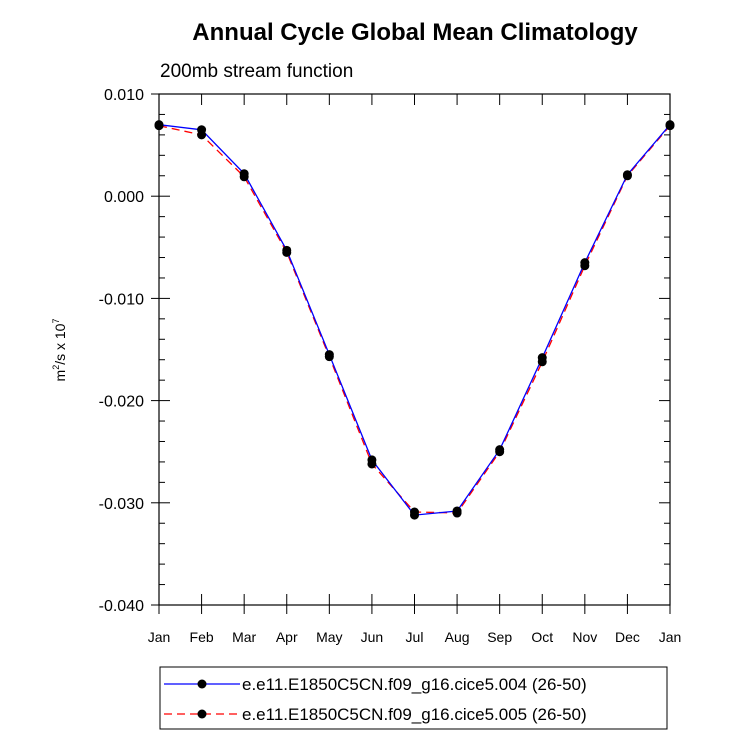 The image size is (733, 744). What do you see at coordinates (121, 606) in the screenshot?
I see `y-tick-label: -0.040` at bounding box center [121, 606].